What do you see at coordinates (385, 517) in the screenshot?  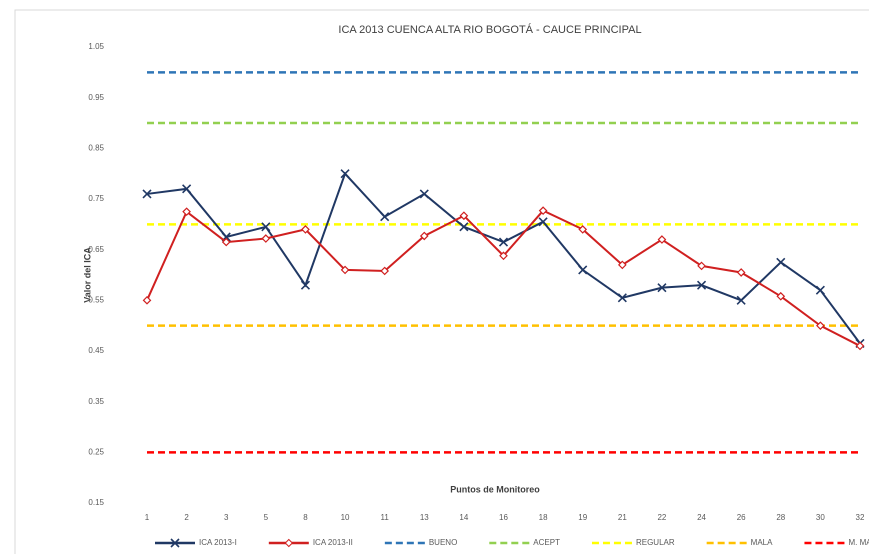 I see `x-tick-label: 11` at bounding box center [385, 517].